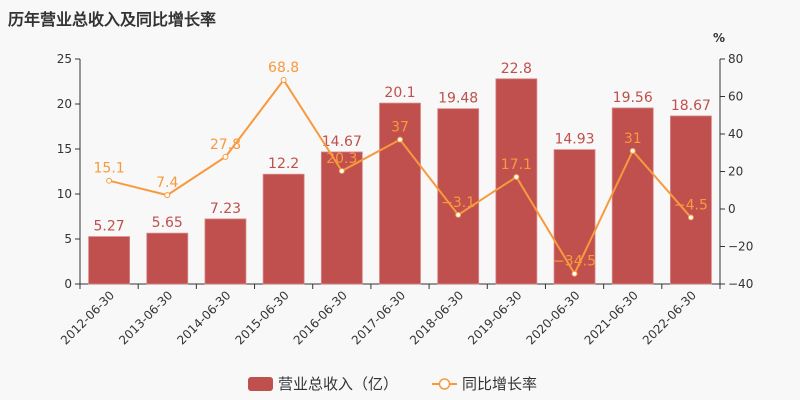 This screenshot has height=400, width=800. I want to click on growth-rate-label: 15.1, so click(109, 169).